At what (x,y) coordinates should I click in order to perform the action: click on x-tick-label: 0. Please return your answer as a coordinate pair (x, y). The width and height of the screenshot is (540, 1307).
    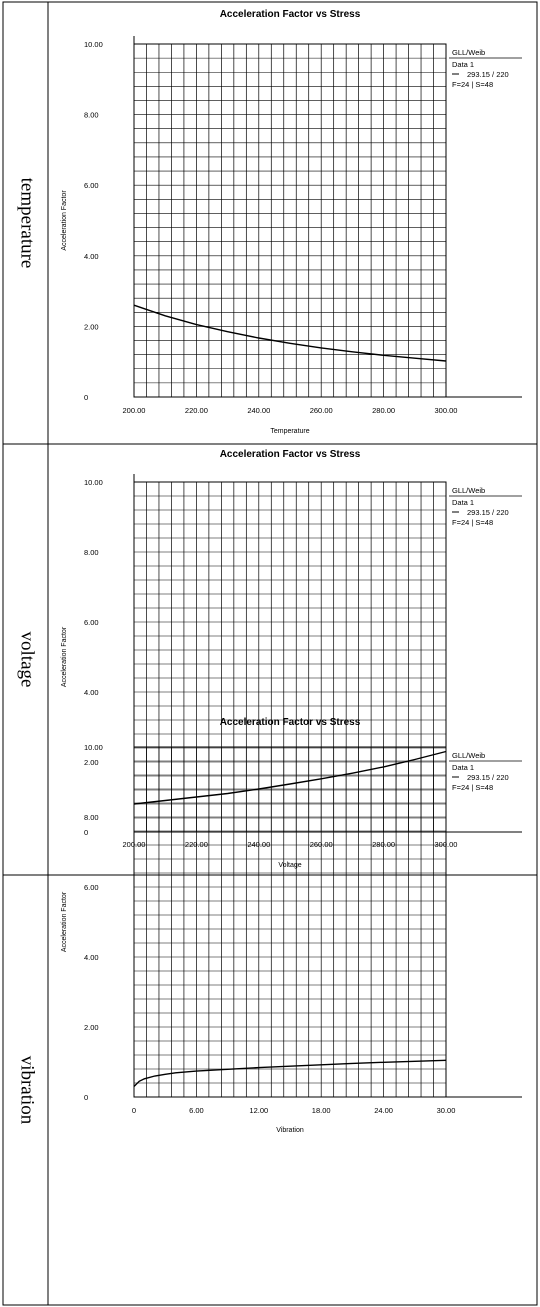
    Looking at the image, I should click on (134, 1110).